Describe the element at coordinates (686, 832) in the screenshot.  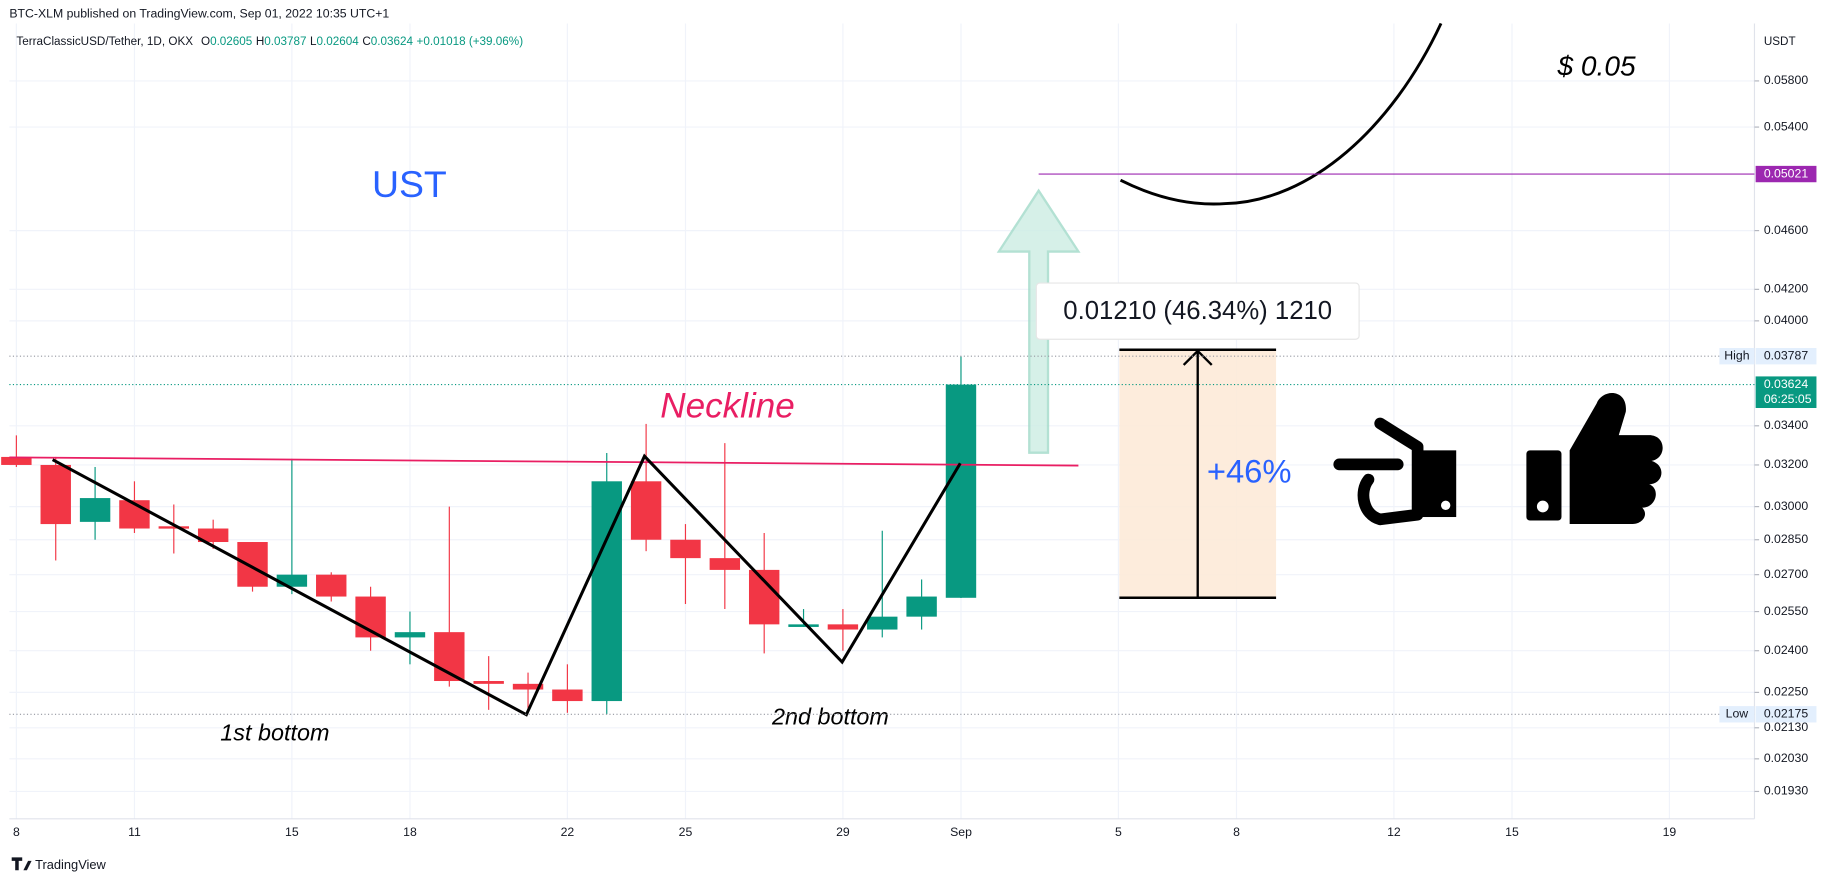
I see `x-tick-label: 25` at that location.